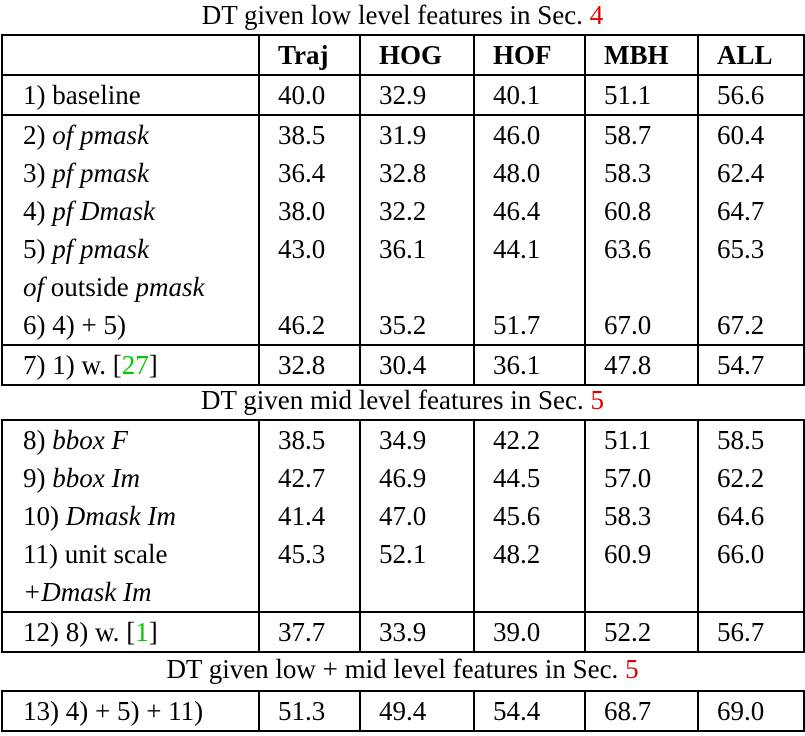 The width and height of the screenshot is (805, 736). I want to click on cell: 44.1, so click(529, 249).